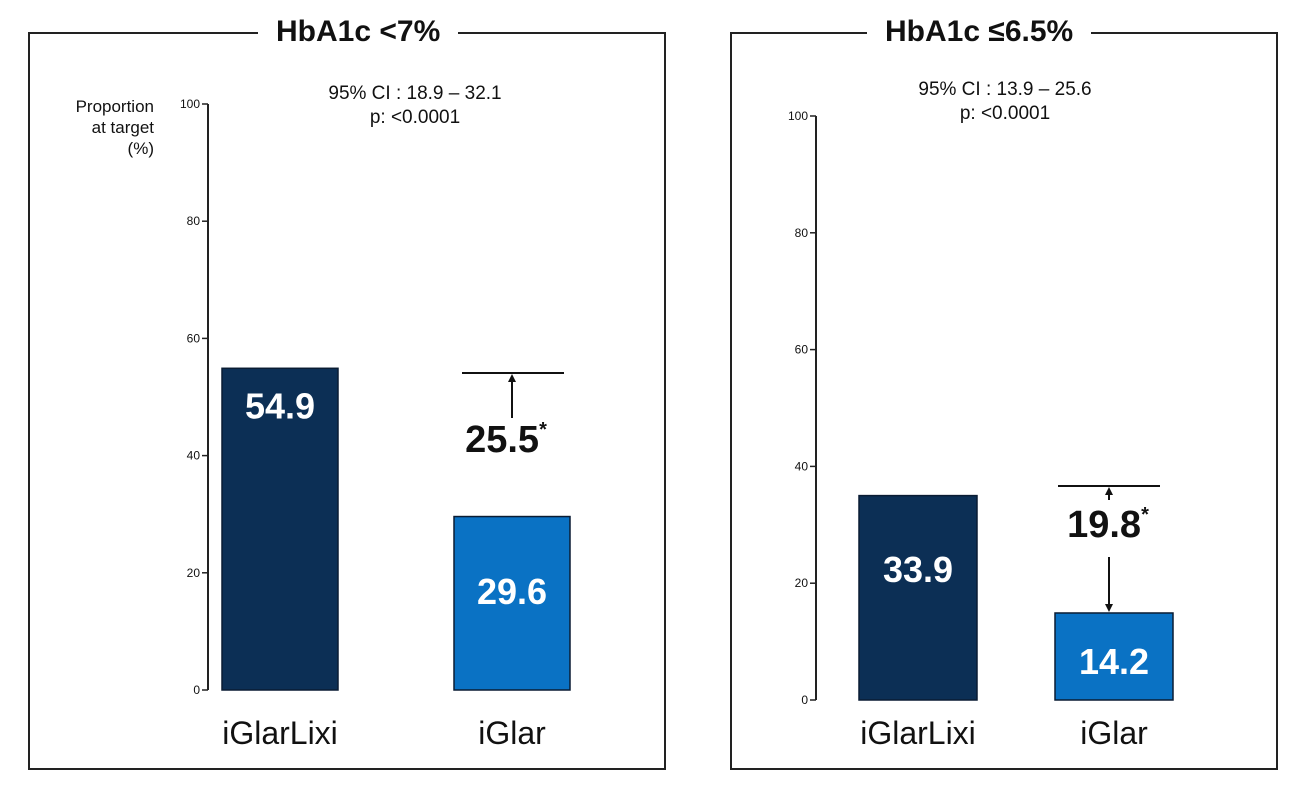 Image resolution: width=1300 pixels, height=797 pixels. I want to click on bar-value-label: 33.9, so click(918, 569).